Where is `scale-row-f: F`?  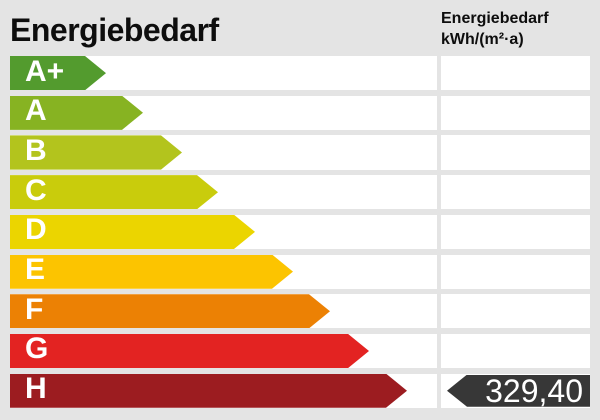
scale-row-f: F is located at coordinates (300, 311).